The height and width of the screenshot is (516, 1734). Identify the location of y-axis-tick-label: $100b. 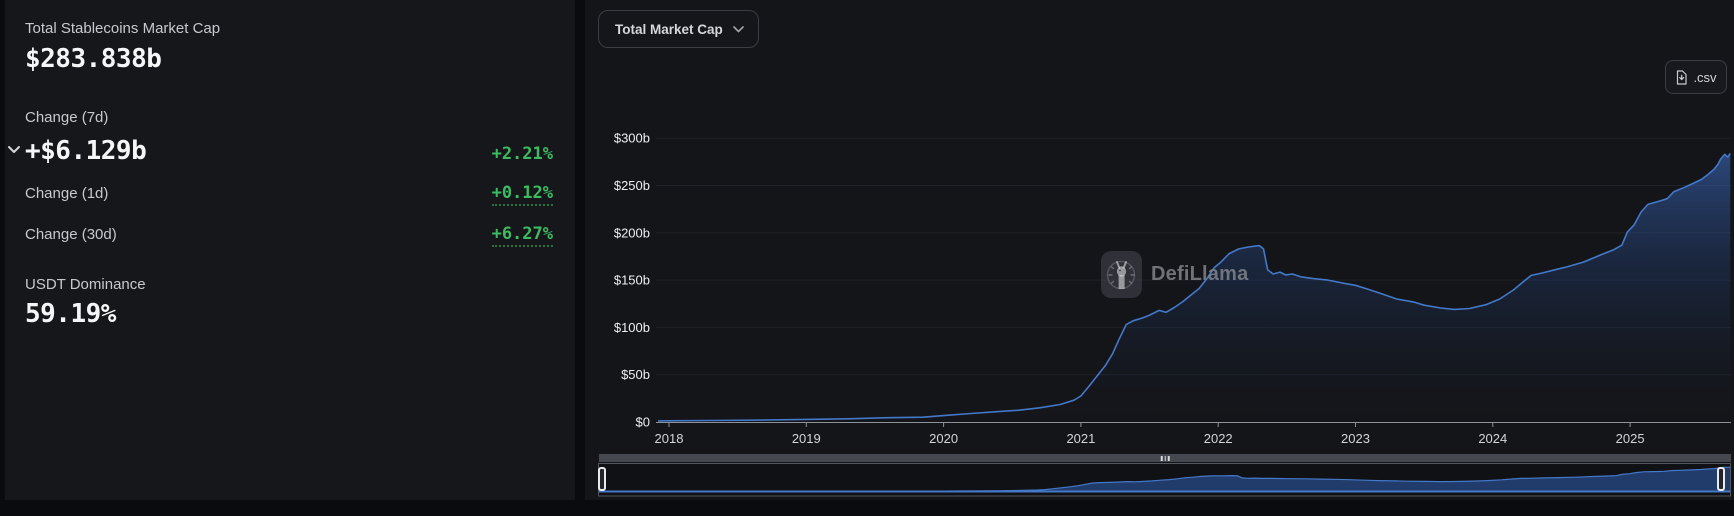
(632, 327).